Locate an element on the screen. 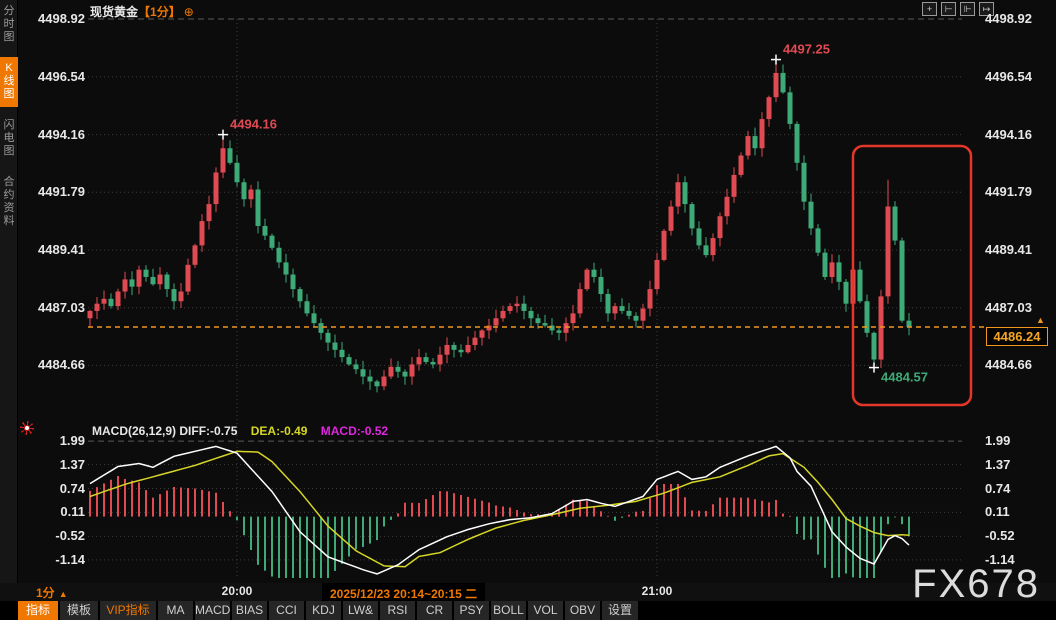 The image size is (1056, 620). toolbar-button-OBV: OBV is located at coordinates (582, 610).